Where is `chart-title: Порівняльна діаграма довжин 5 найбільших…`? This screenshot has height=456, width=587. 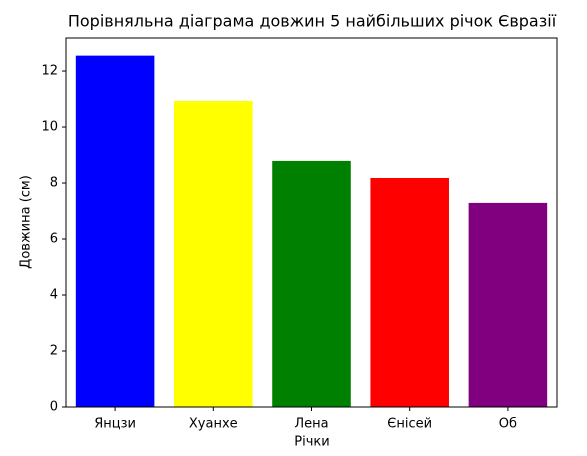
chart-title: Порівняльна діаграма довжин 5 найбільших… is located at coordinates (312, 21).